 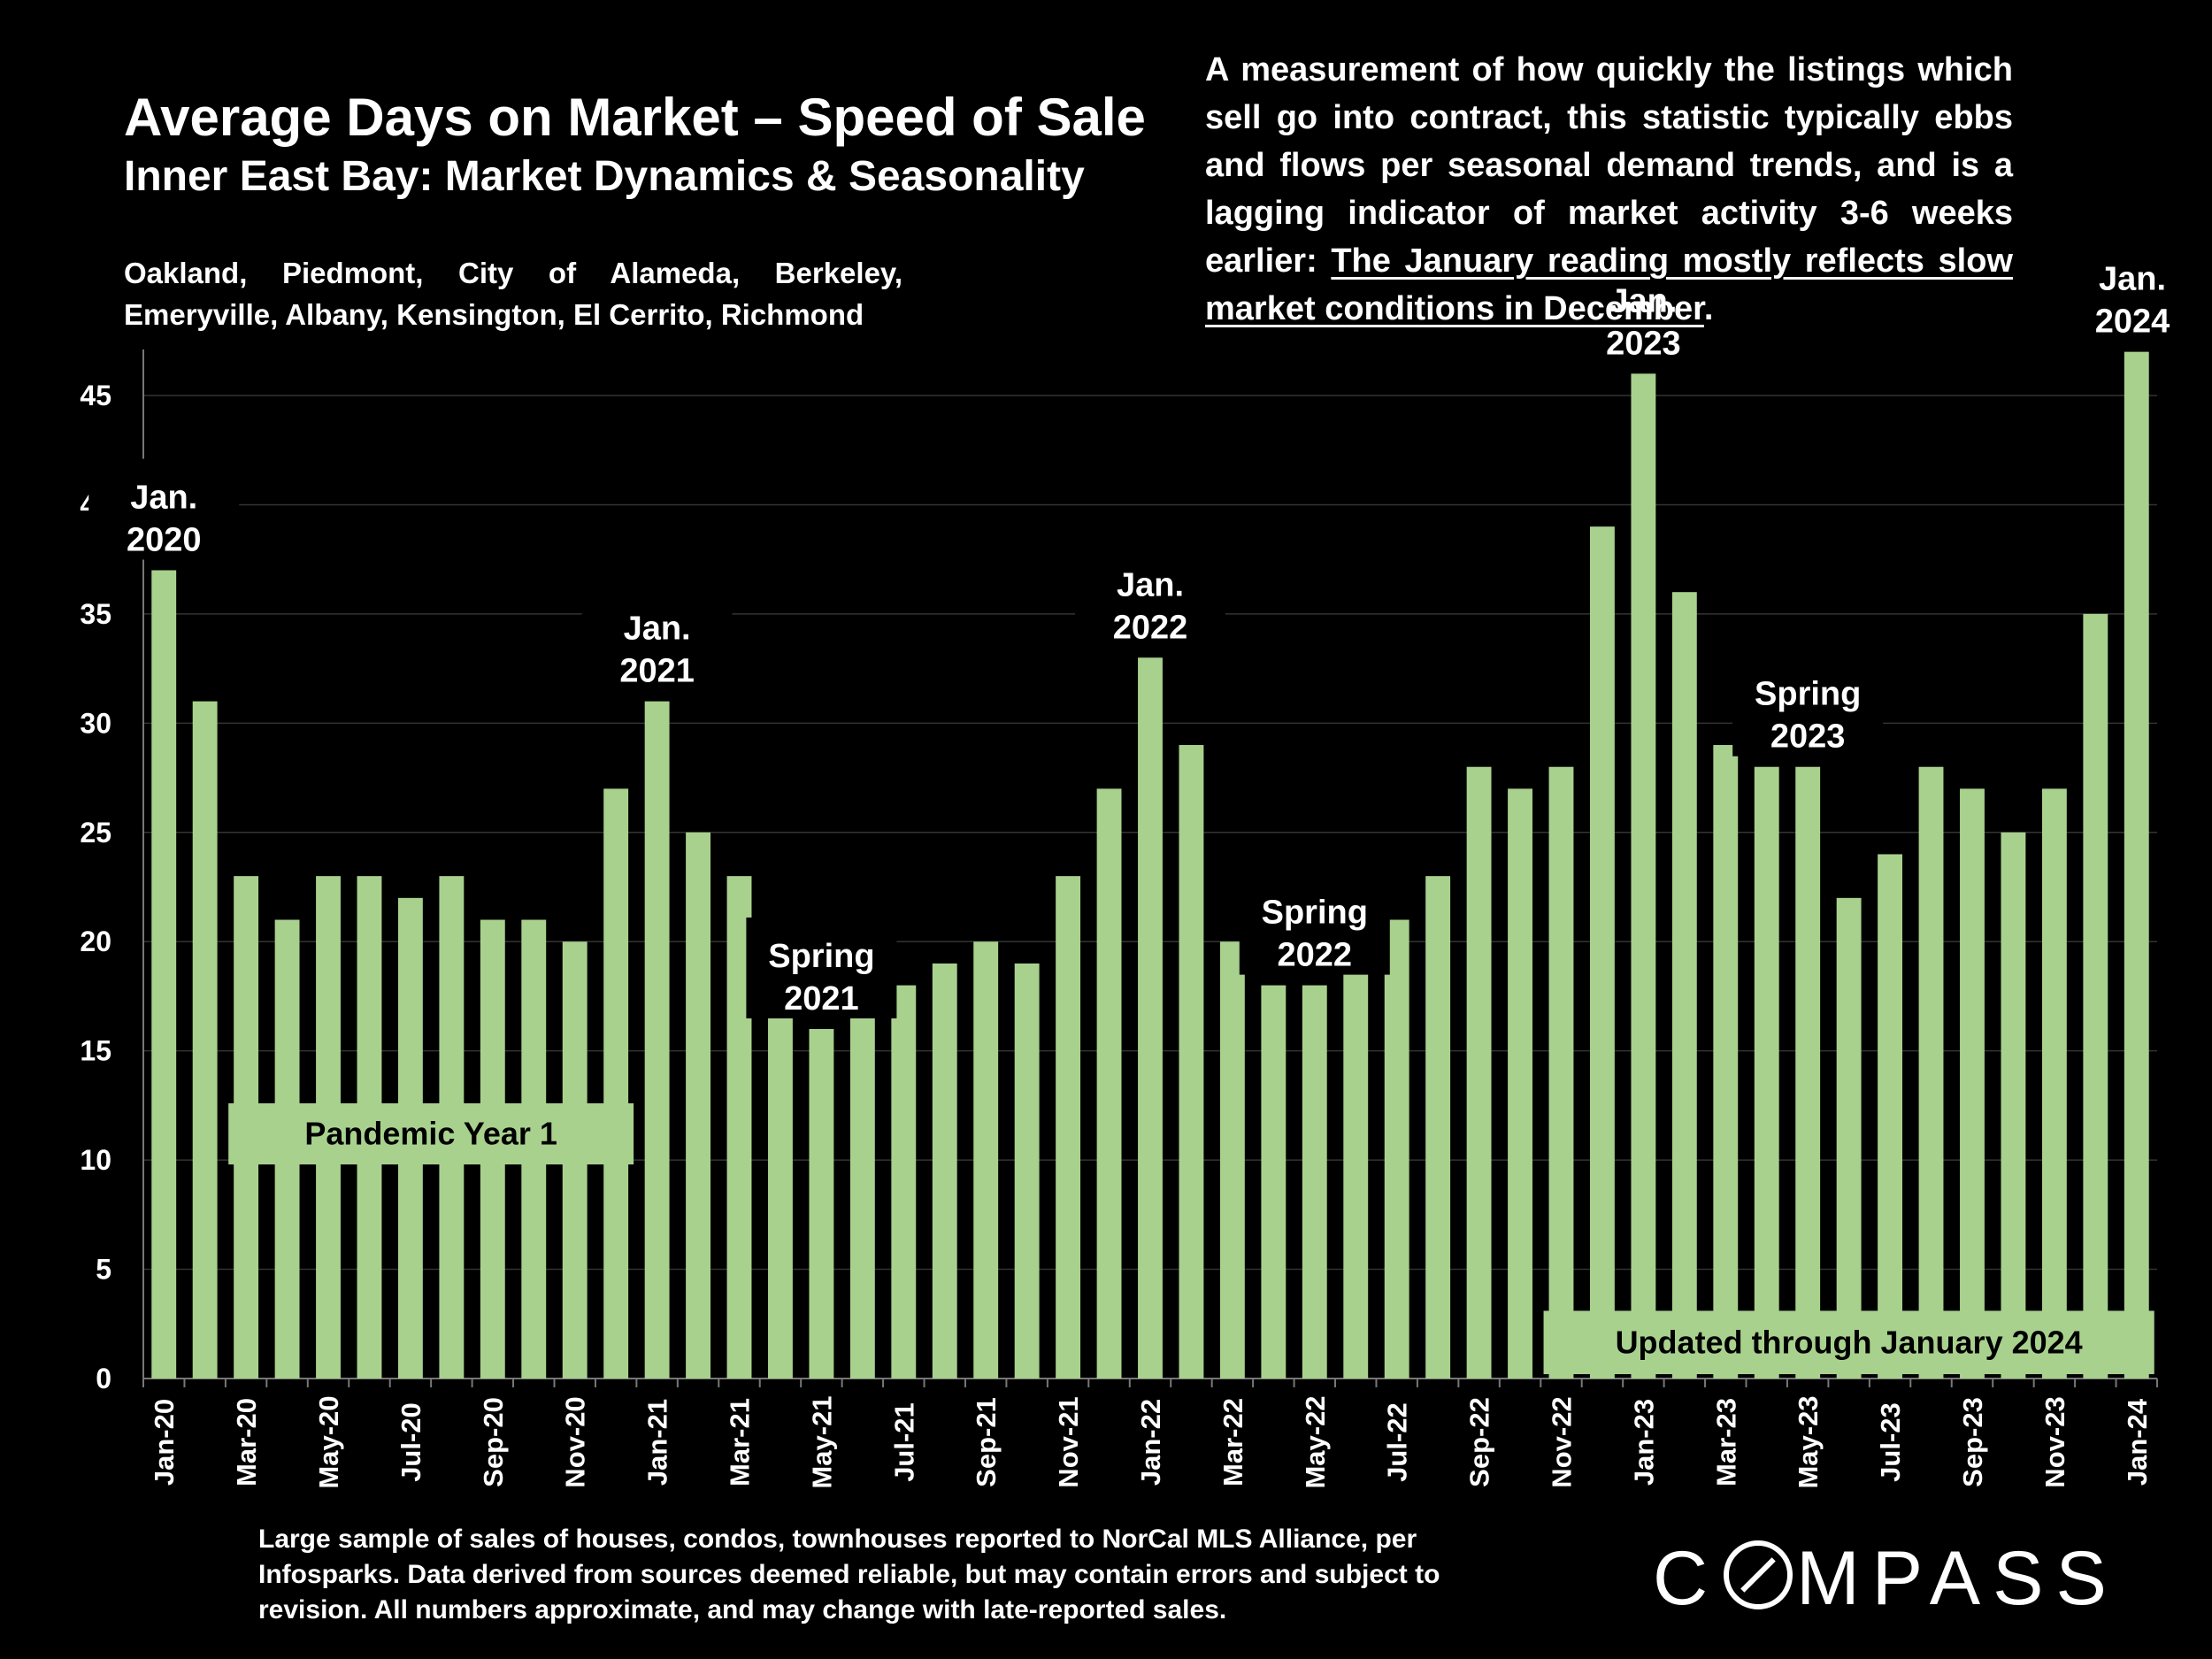 I want to click on y-tick-label: 25, so click(x=96, y=833).